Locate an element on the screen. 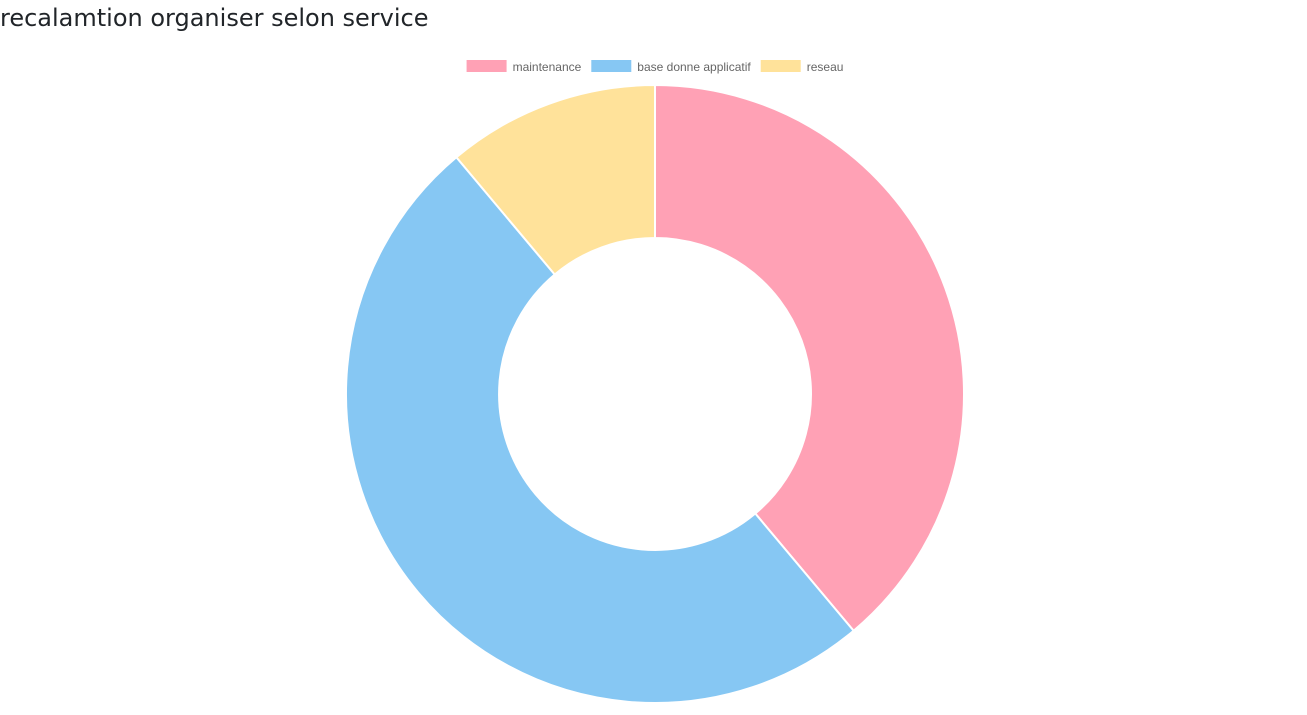 This screenshot has width=1307, height=715. legend-item-2: reseau is located at coordinates (802, 67).